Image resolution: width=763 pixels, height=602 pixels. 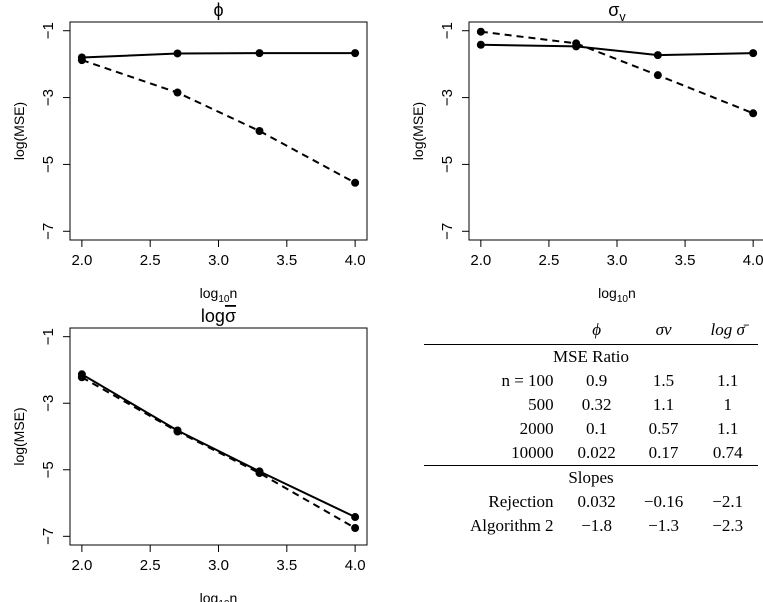 I want to click on section-title-mse-ratio: MSE Ratio, so click(x=591, y=356).